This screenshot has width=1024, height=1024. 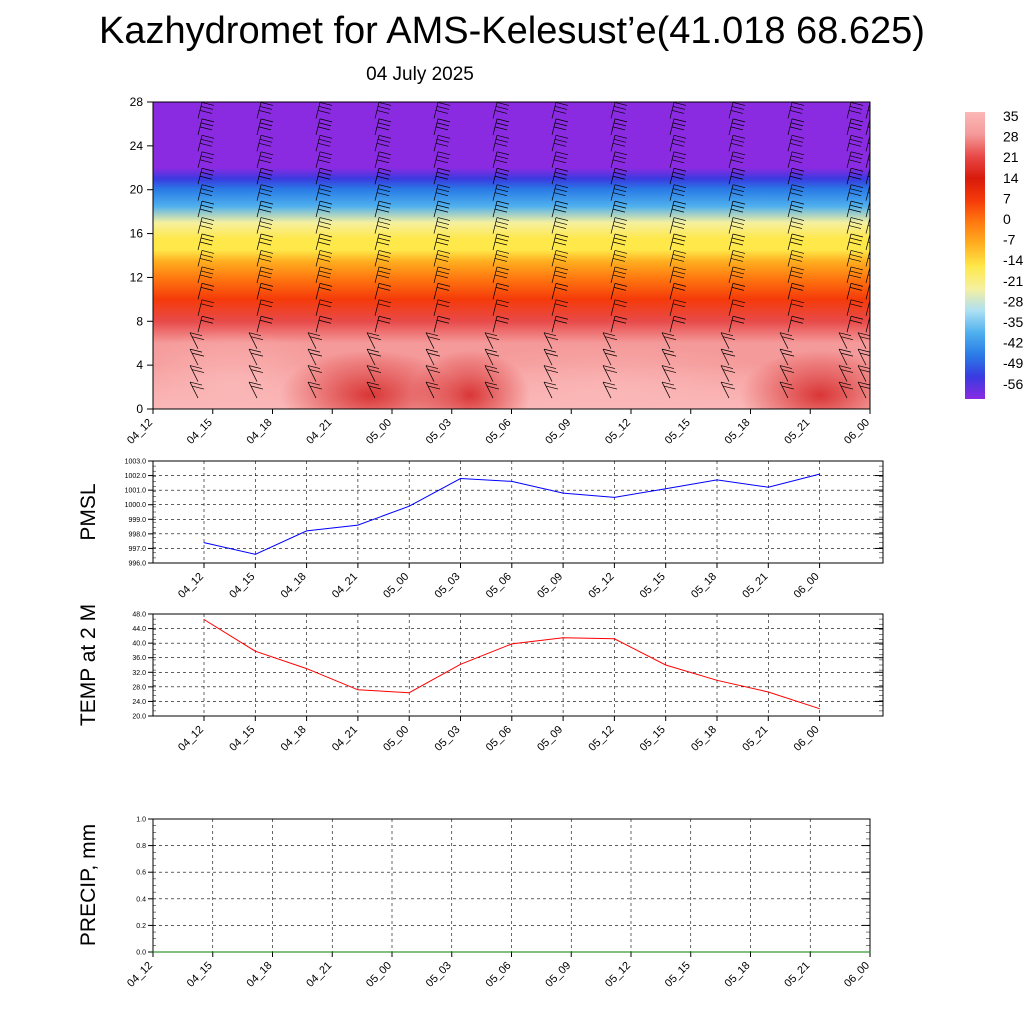 I want to click on y-tick-label: 28, so click(x=137, y=102).